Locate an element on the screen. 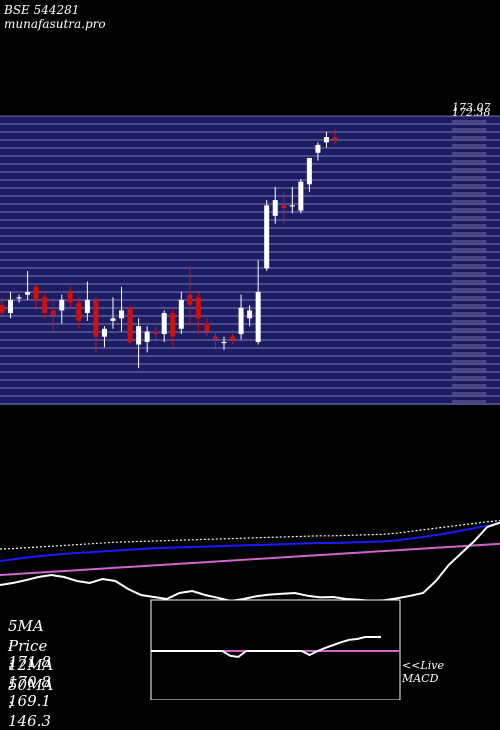 Image resolution: width=500 pixels, height=730 pixels. macd-live-label: <<Live MACD is located at coordinates (423, 672).